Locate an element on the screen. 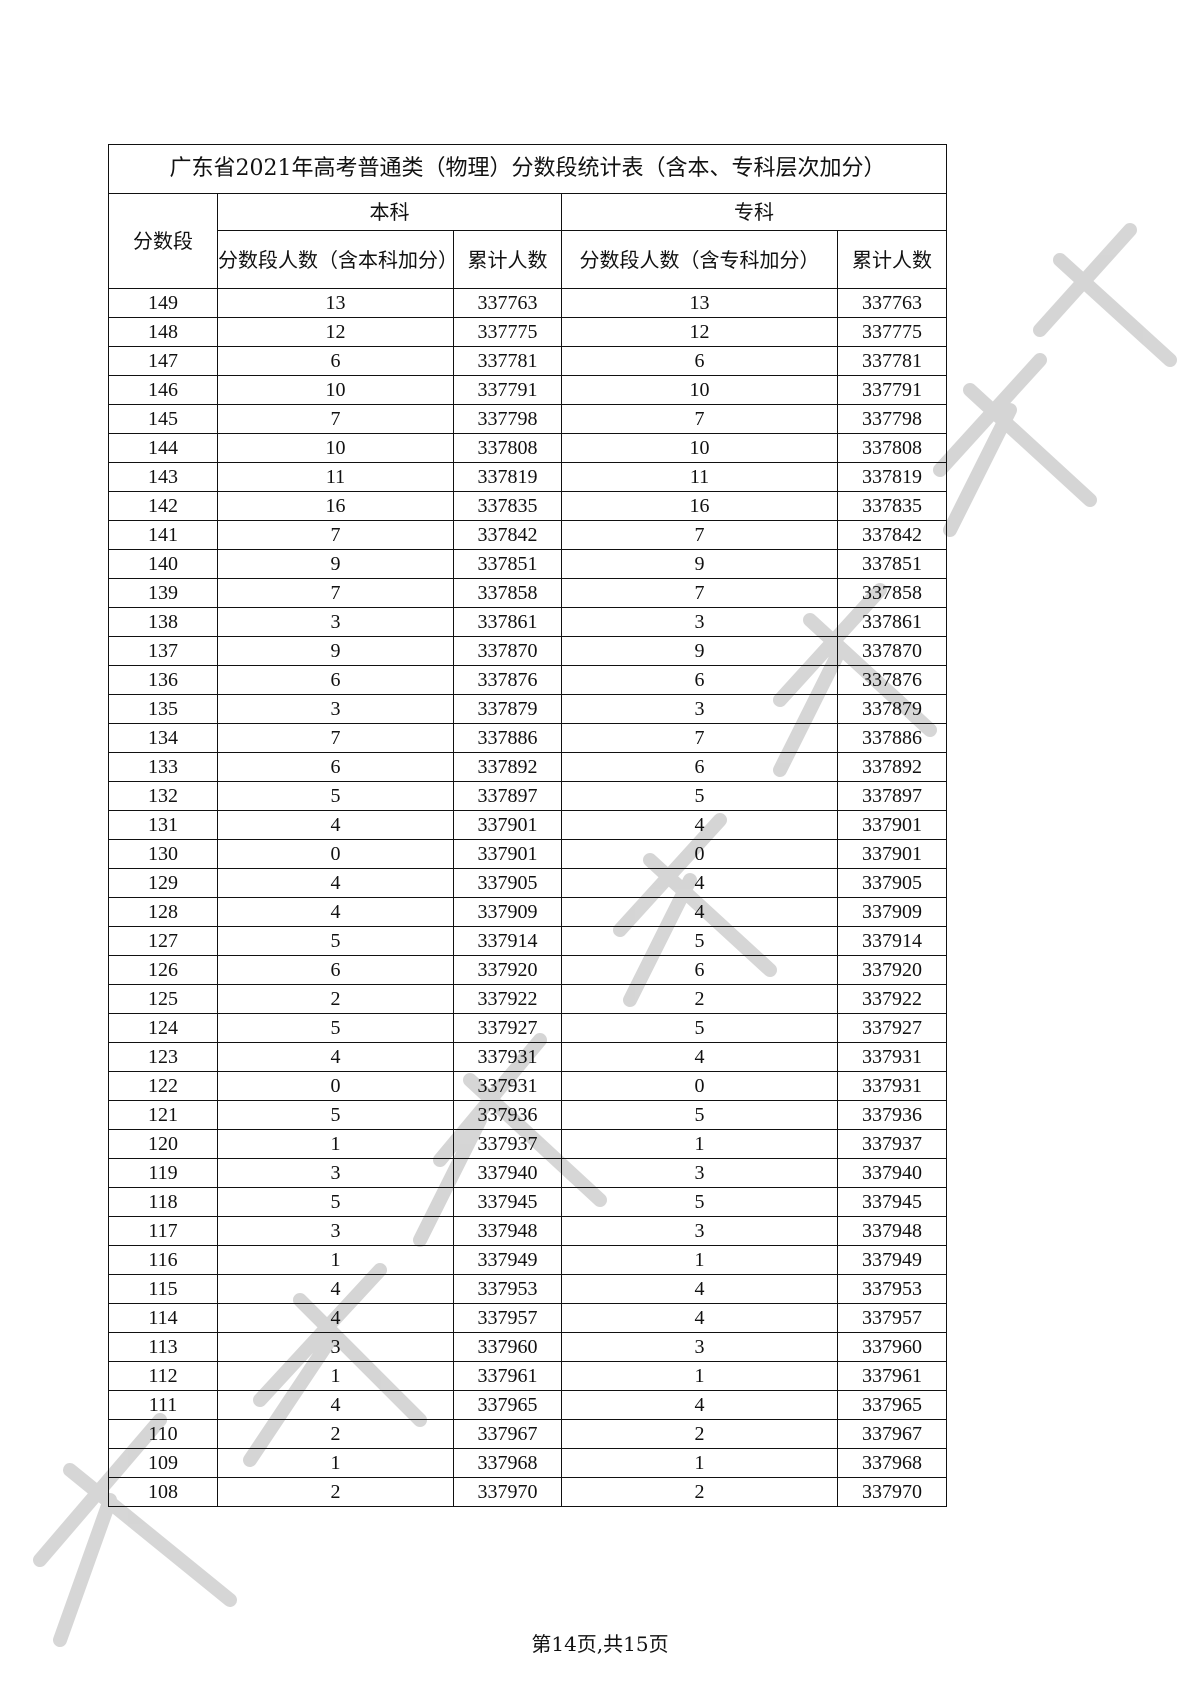 The image size is (1200, 1698). cell-benke-count: 10 is located at coordinates (335, 448).